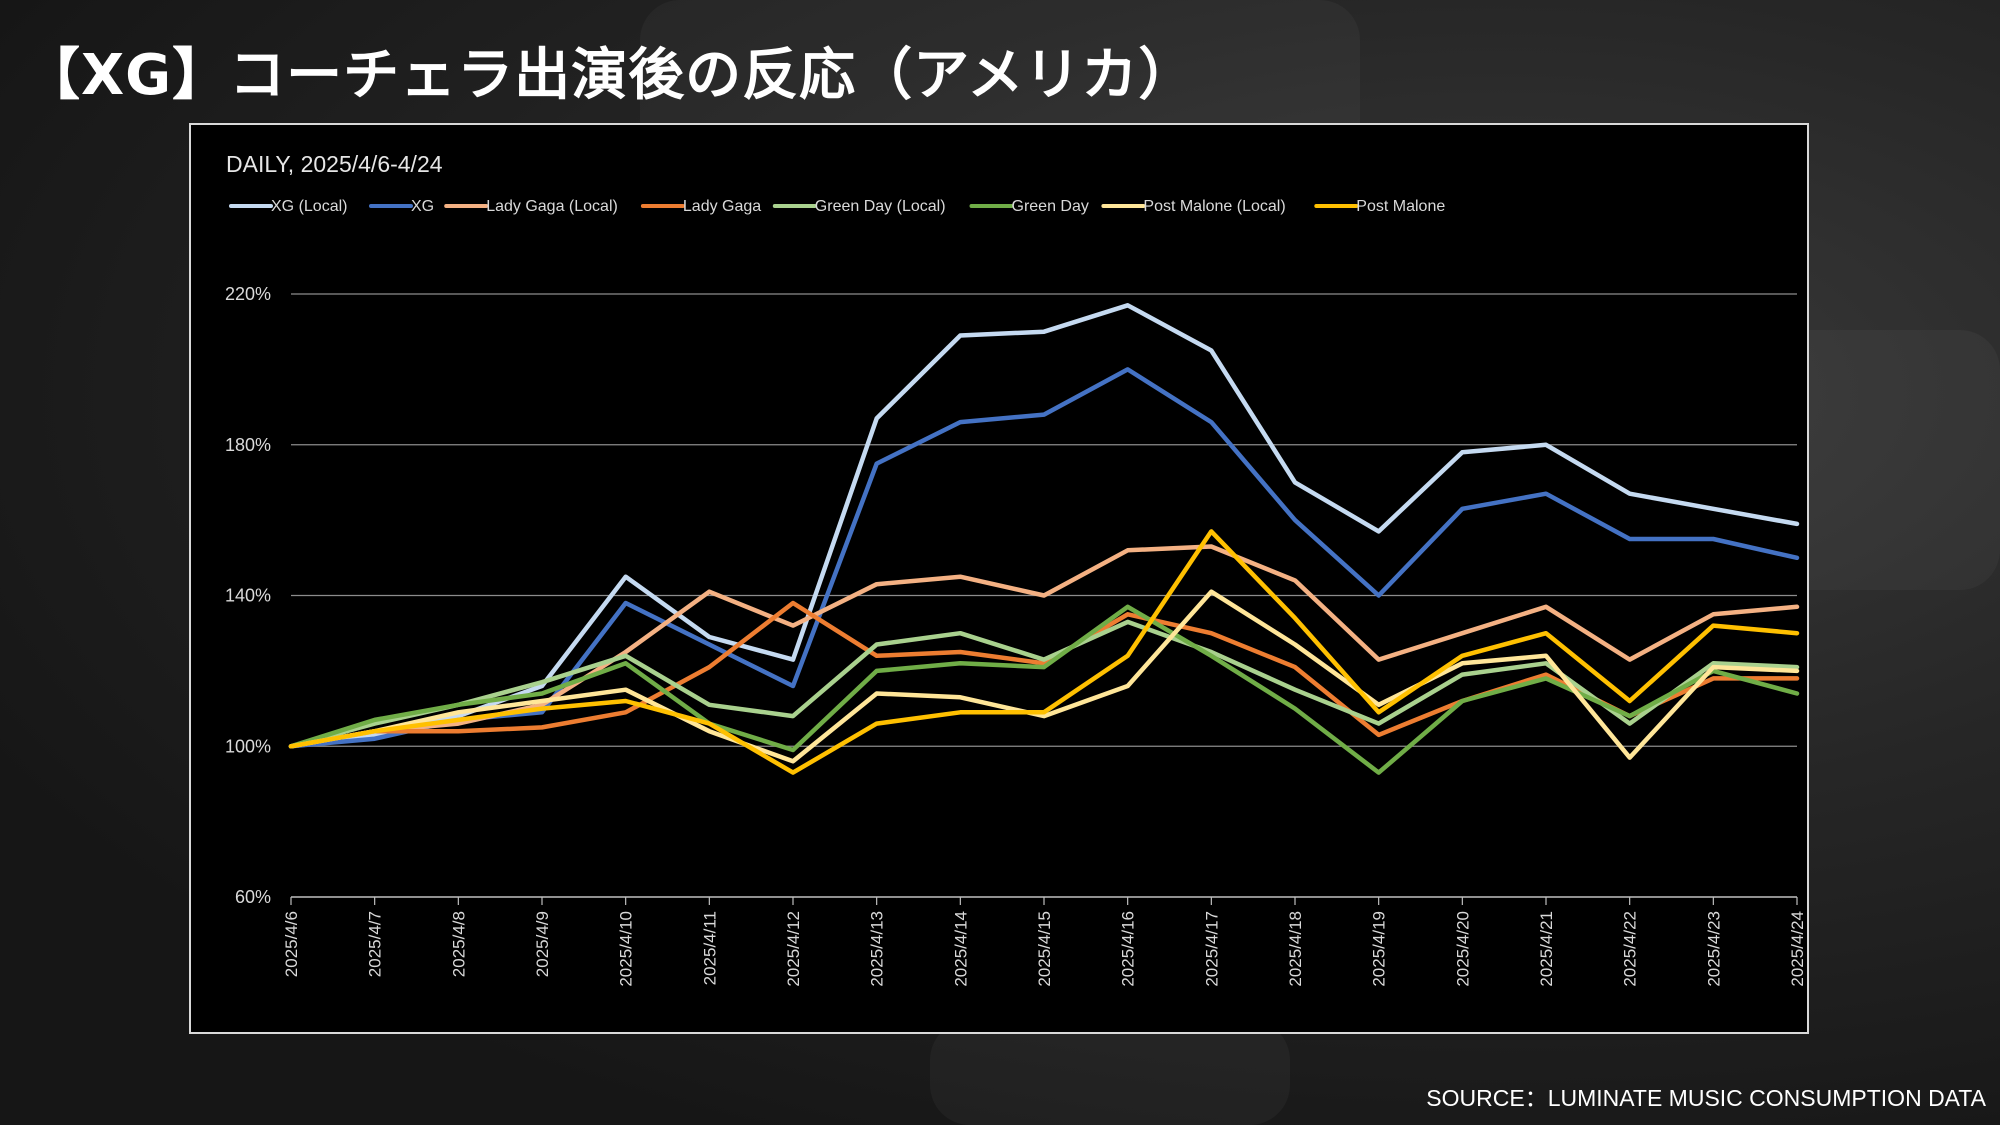 This screenshot has width=2000, height=1125. Describe the element at coordinates (1713, 949) in the screenshot. I see `x-tick-label: 2025/4/23` at that location.